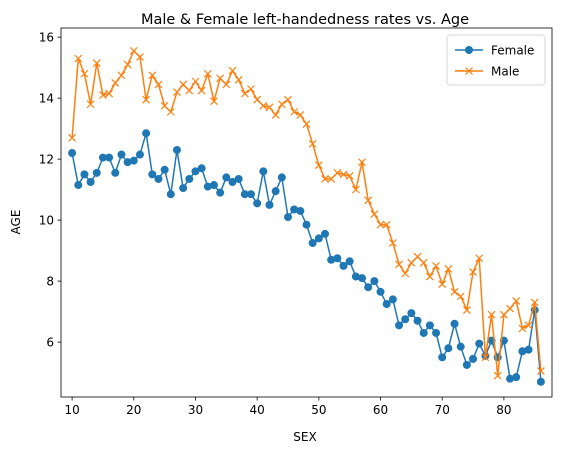  I want to click on x-axis-label: SEX, so click(304, 437).